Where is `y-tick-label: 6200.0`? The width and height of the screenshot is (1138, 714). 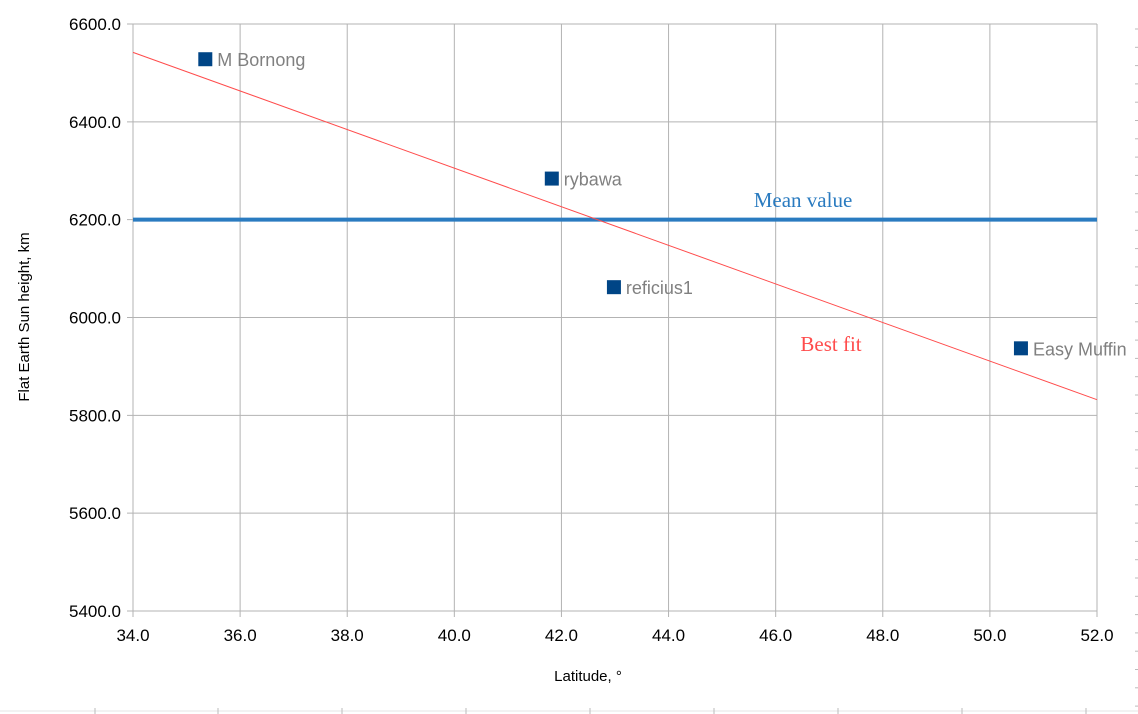
y-tick-label: 6200.0 is located at coordinates (95, 220).